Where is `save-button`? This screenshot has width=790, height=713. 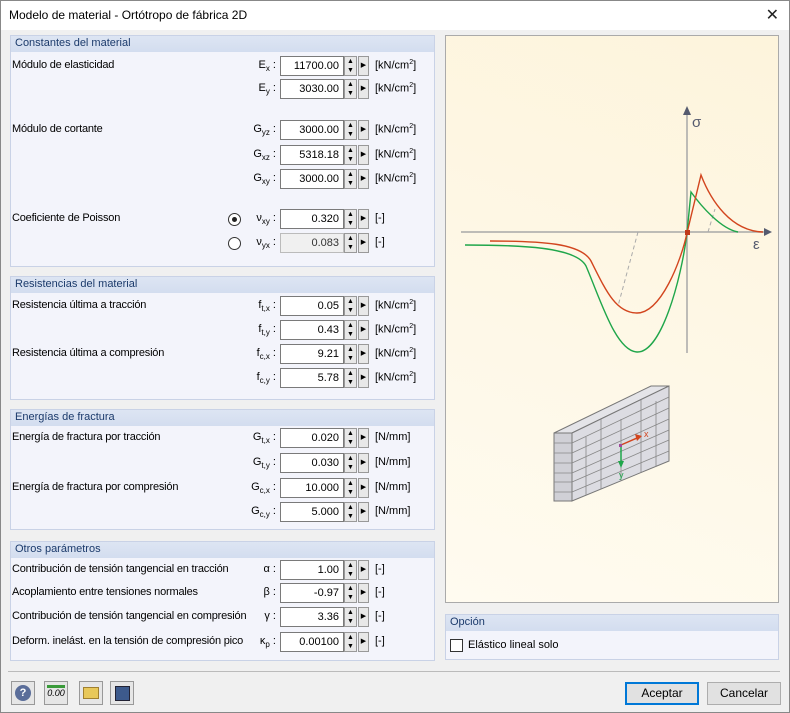
save-button is located at coordinates (122, 693).